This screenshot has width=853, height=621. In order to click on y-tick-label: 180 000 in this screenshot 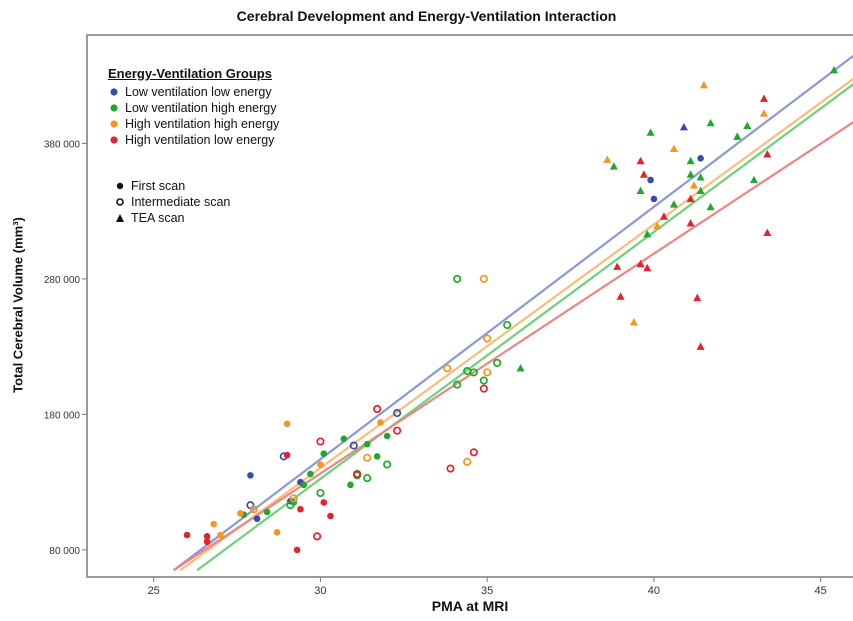, I will do `click(62, 415)`.